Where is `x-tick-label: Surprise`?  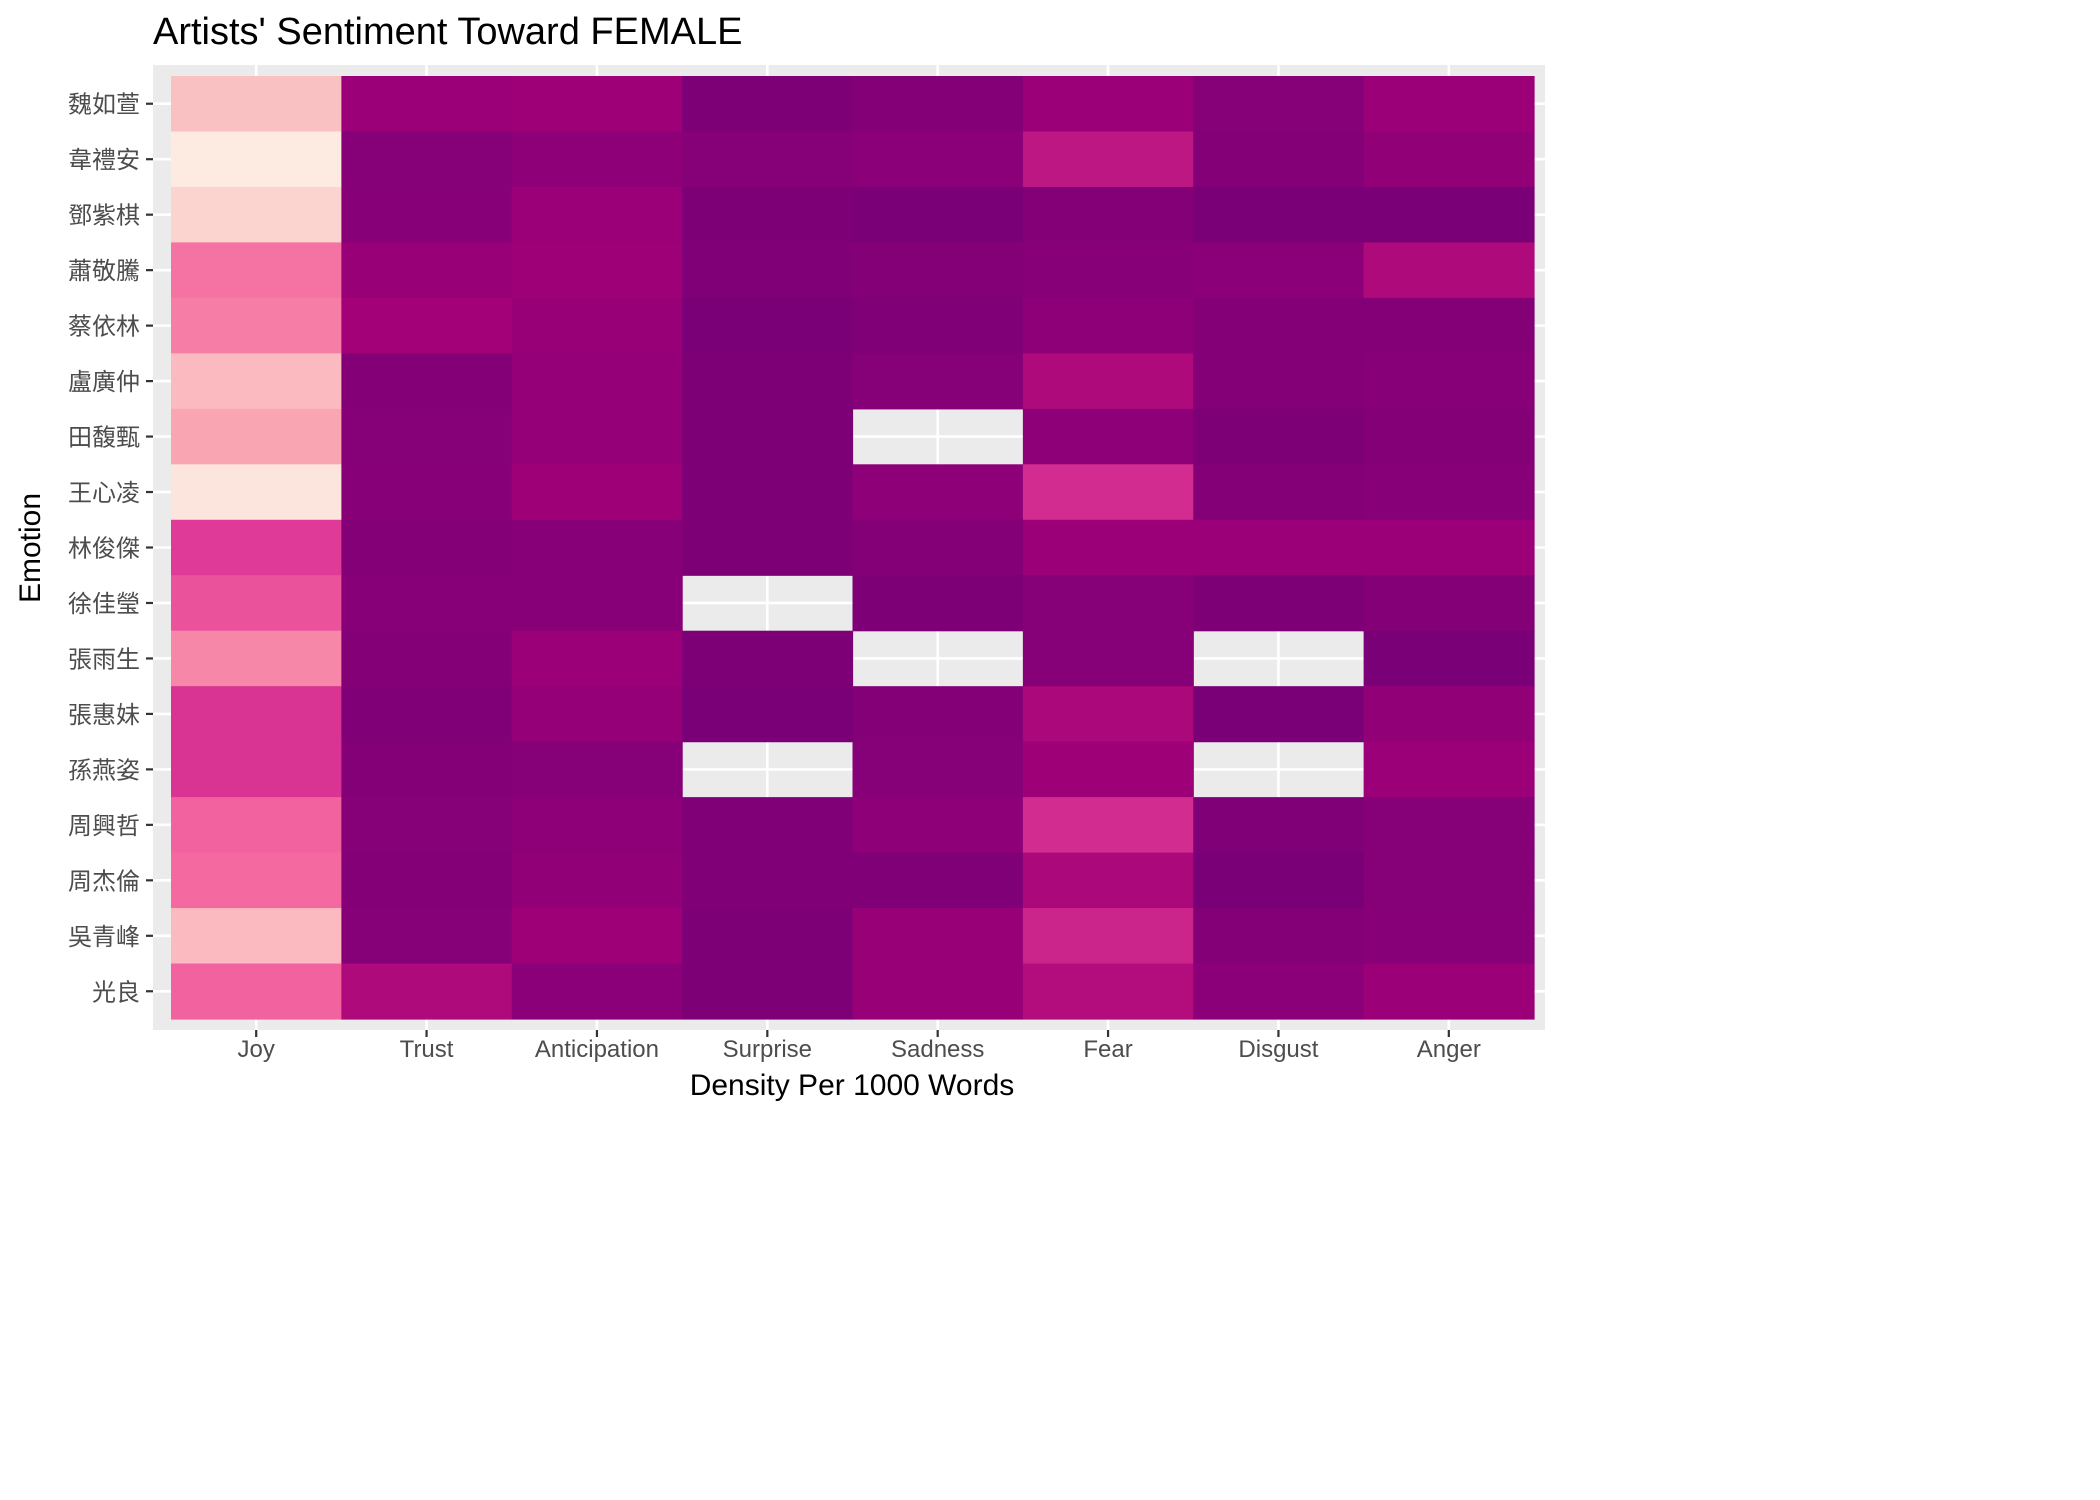 x-tick-label: Surprise is located at coordinates (767, 1049).